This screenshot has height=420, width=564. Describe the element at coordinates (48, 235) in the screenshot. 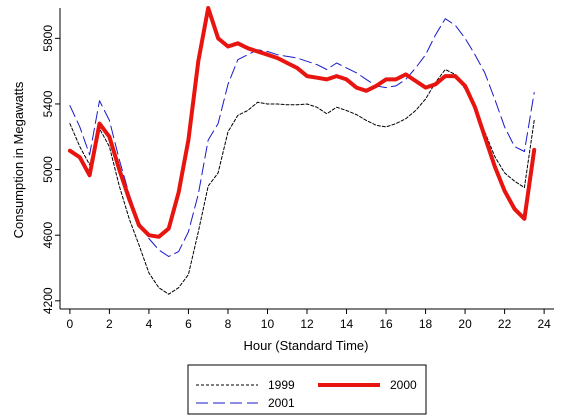

I see `y-tick-label: 4600` at that location.